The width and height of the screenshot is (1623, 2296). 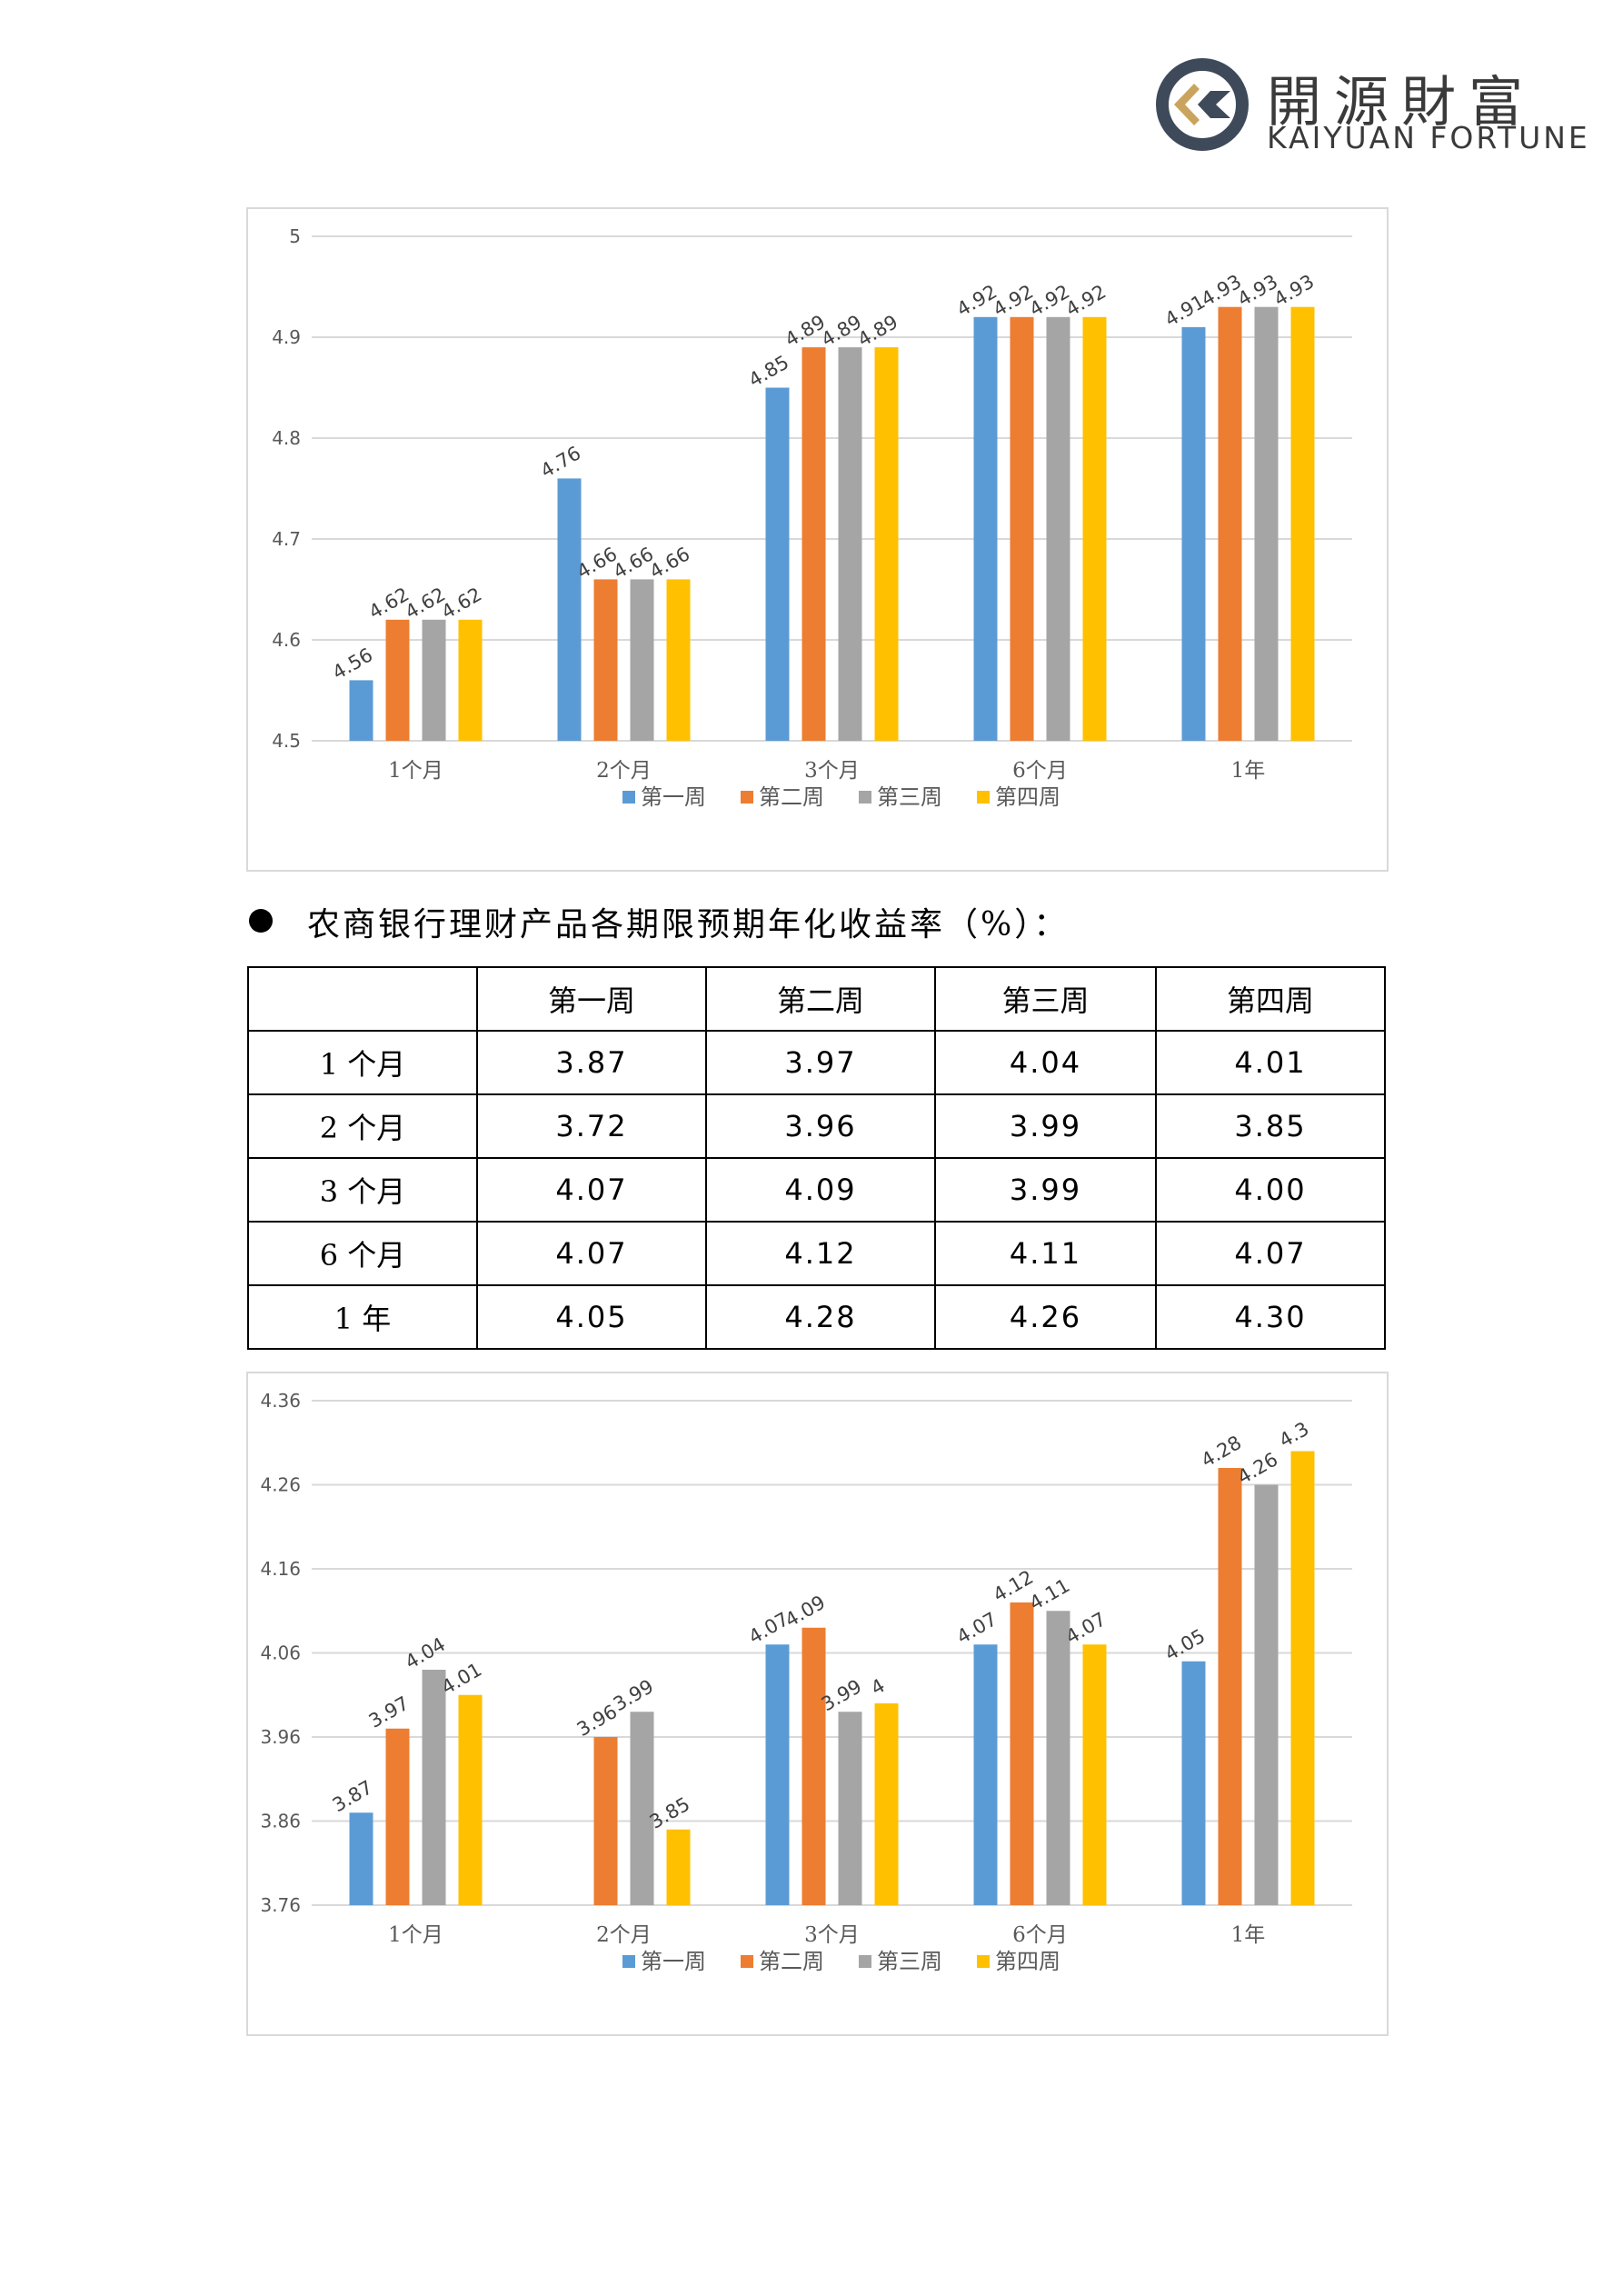 What do you see at coordinates (1271, 1126) in the screenshot?
I see `table-cell: 3.85` at bounding box center [1271, 1126].